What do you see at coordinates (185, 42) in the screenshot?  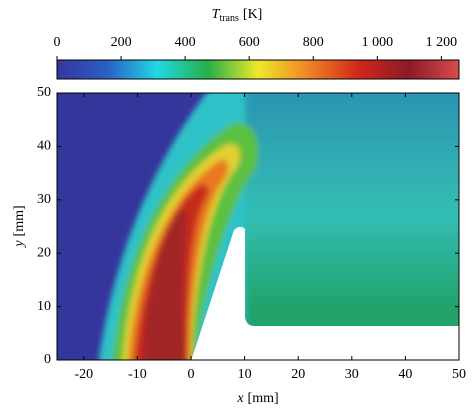 I see `colorbar-tick-label: 400` at bounding box center [185, 42].